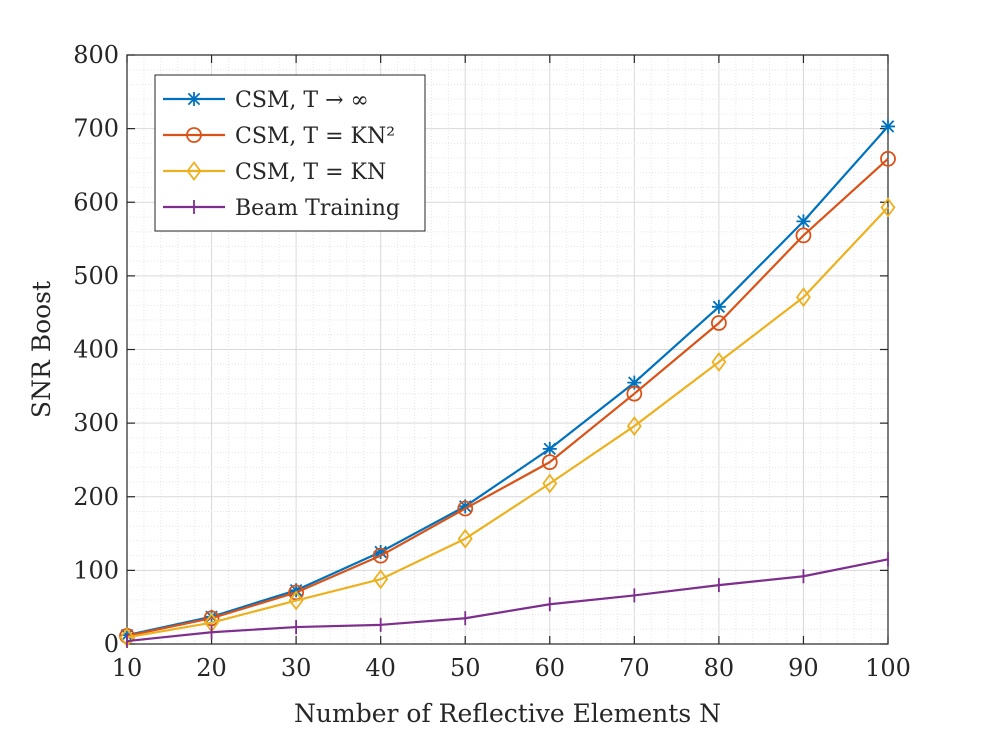 The image size is (981, 736). What do you see at coordinates (888, 668) in the screenshot?
I see `x-tick-label: 100` at bounding box center [888, 668].